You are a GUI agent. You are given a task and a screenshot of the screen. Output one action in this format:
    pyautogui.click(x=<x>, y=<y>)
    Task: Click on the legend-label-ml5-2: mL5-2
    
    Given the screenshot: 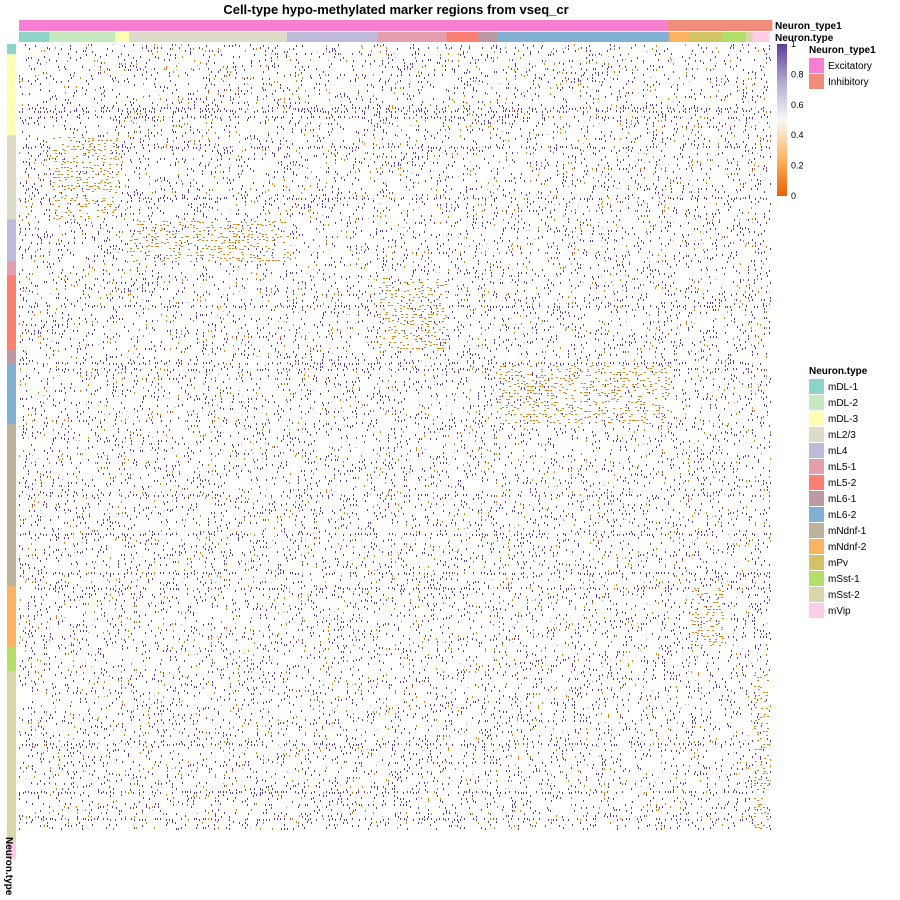 What is the action you would take?
    pyautogui.click(x=842, y=483)
    